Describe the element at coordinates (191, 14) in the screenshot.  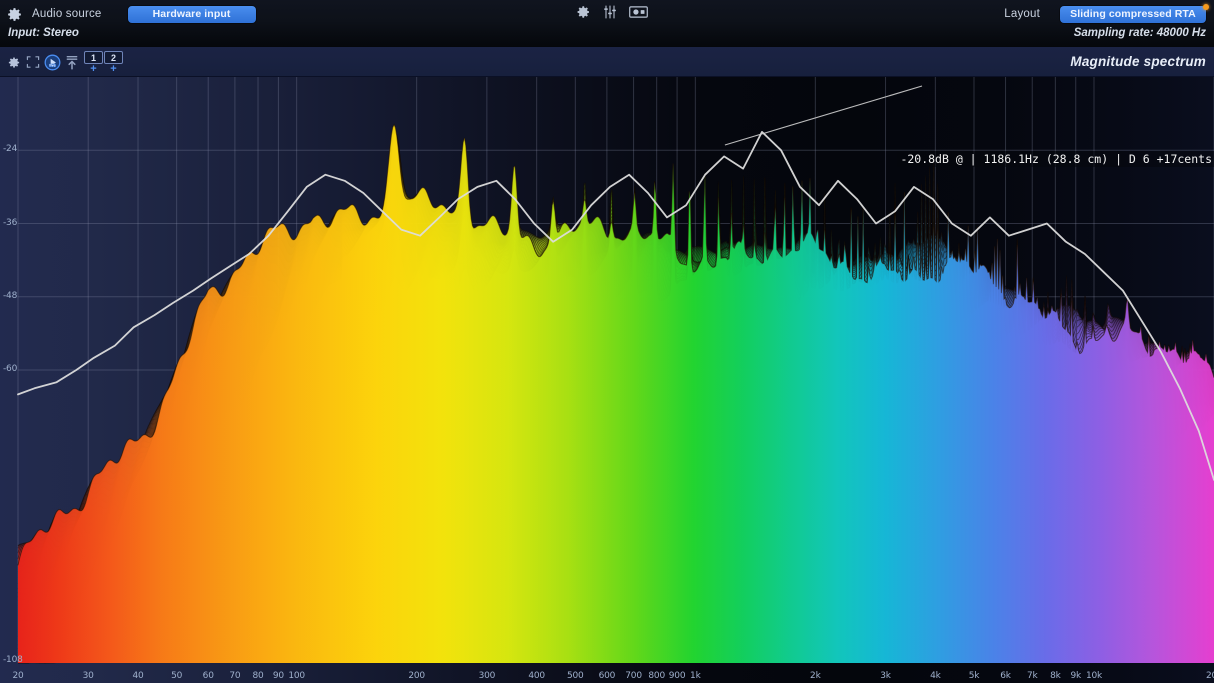
I see `hardware-input-button: Hardware input` at that location.